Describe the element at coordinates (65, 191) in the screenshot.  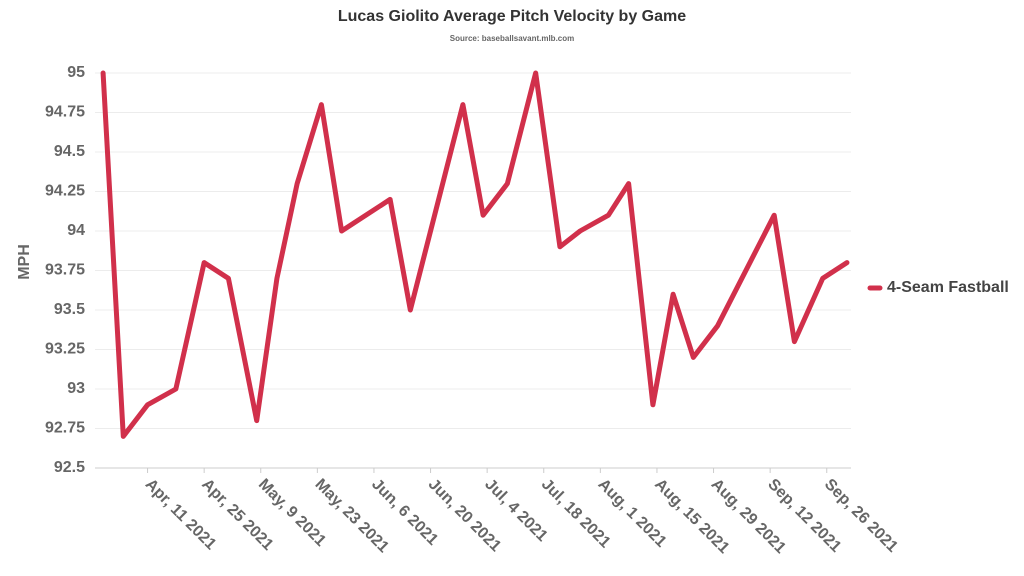
I see `y-tick-label: 94.25` at that location.